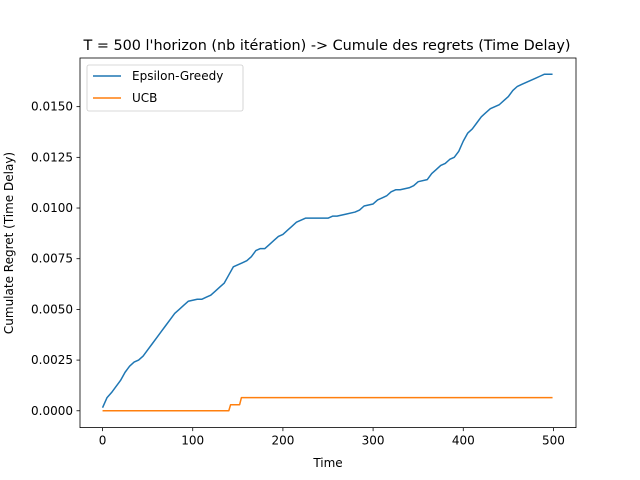  What do you see at coordinates (282, 441) in the screenshot?
I see `x-tick-label: 200` at bounding box center [282, 441].